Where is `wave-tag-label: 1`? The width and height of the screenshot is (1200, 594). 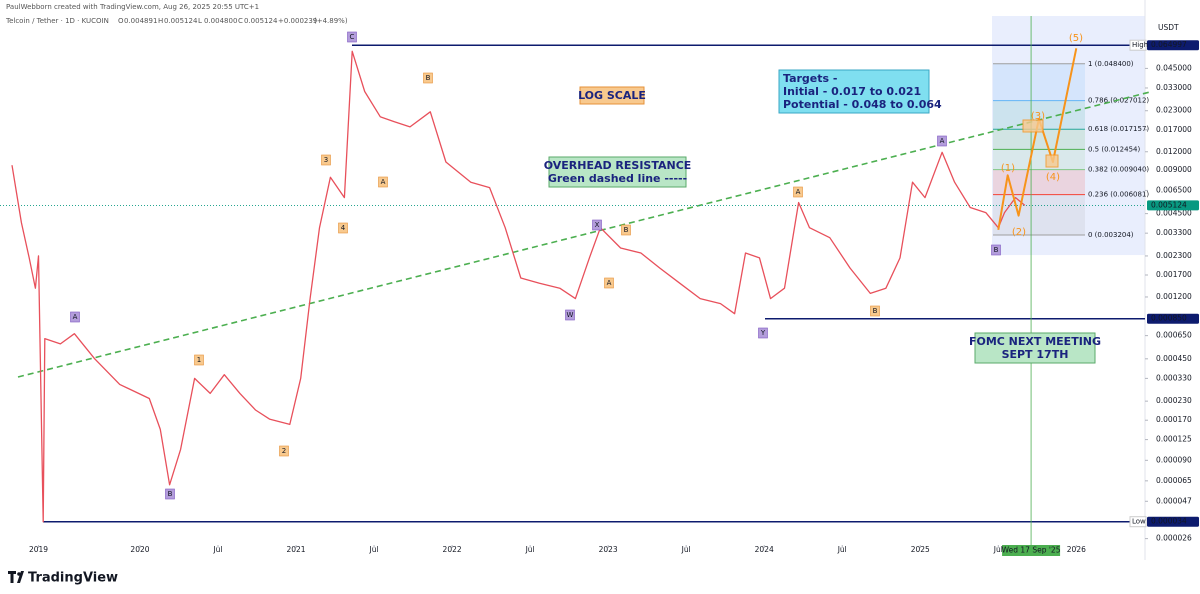
wave-tag-label: 1 is located at coordinates (199, 360).